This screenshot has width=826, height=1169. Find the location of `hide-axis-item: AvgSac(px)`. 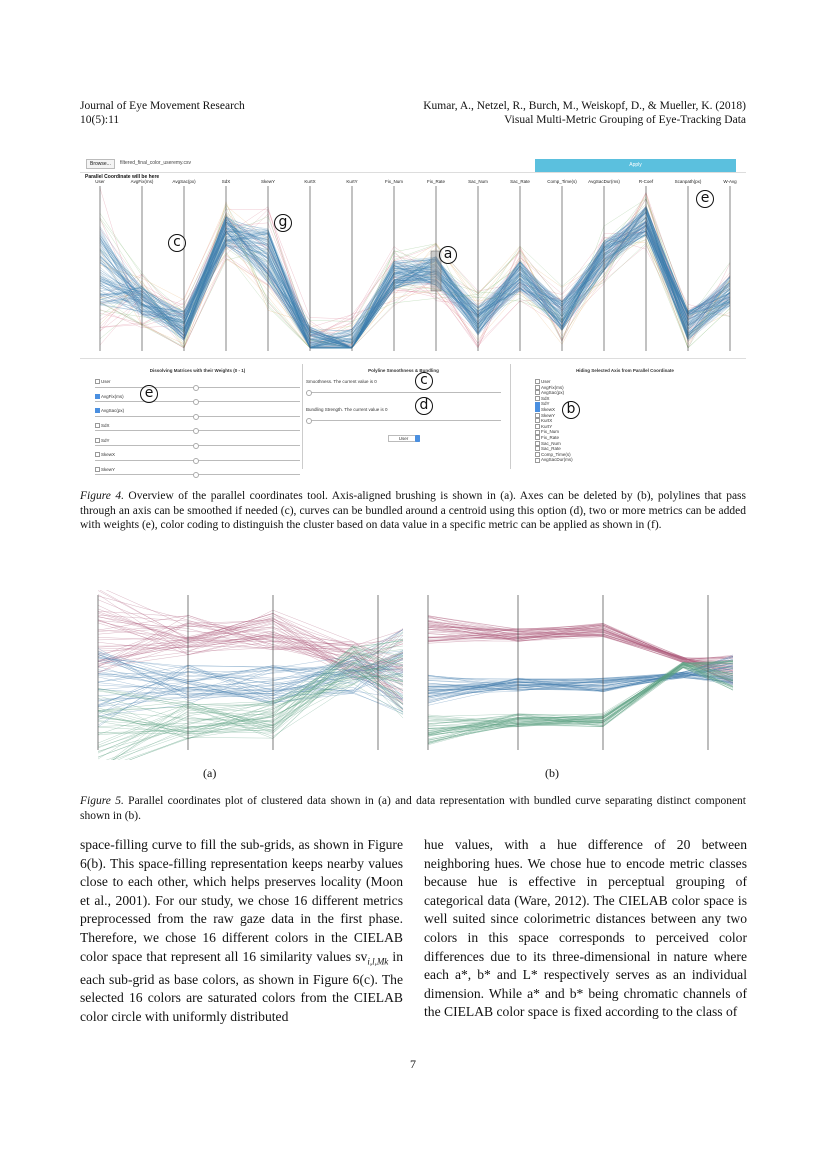

hide-axis-item: AvgSac(px) is located at coordinates (635, 393).